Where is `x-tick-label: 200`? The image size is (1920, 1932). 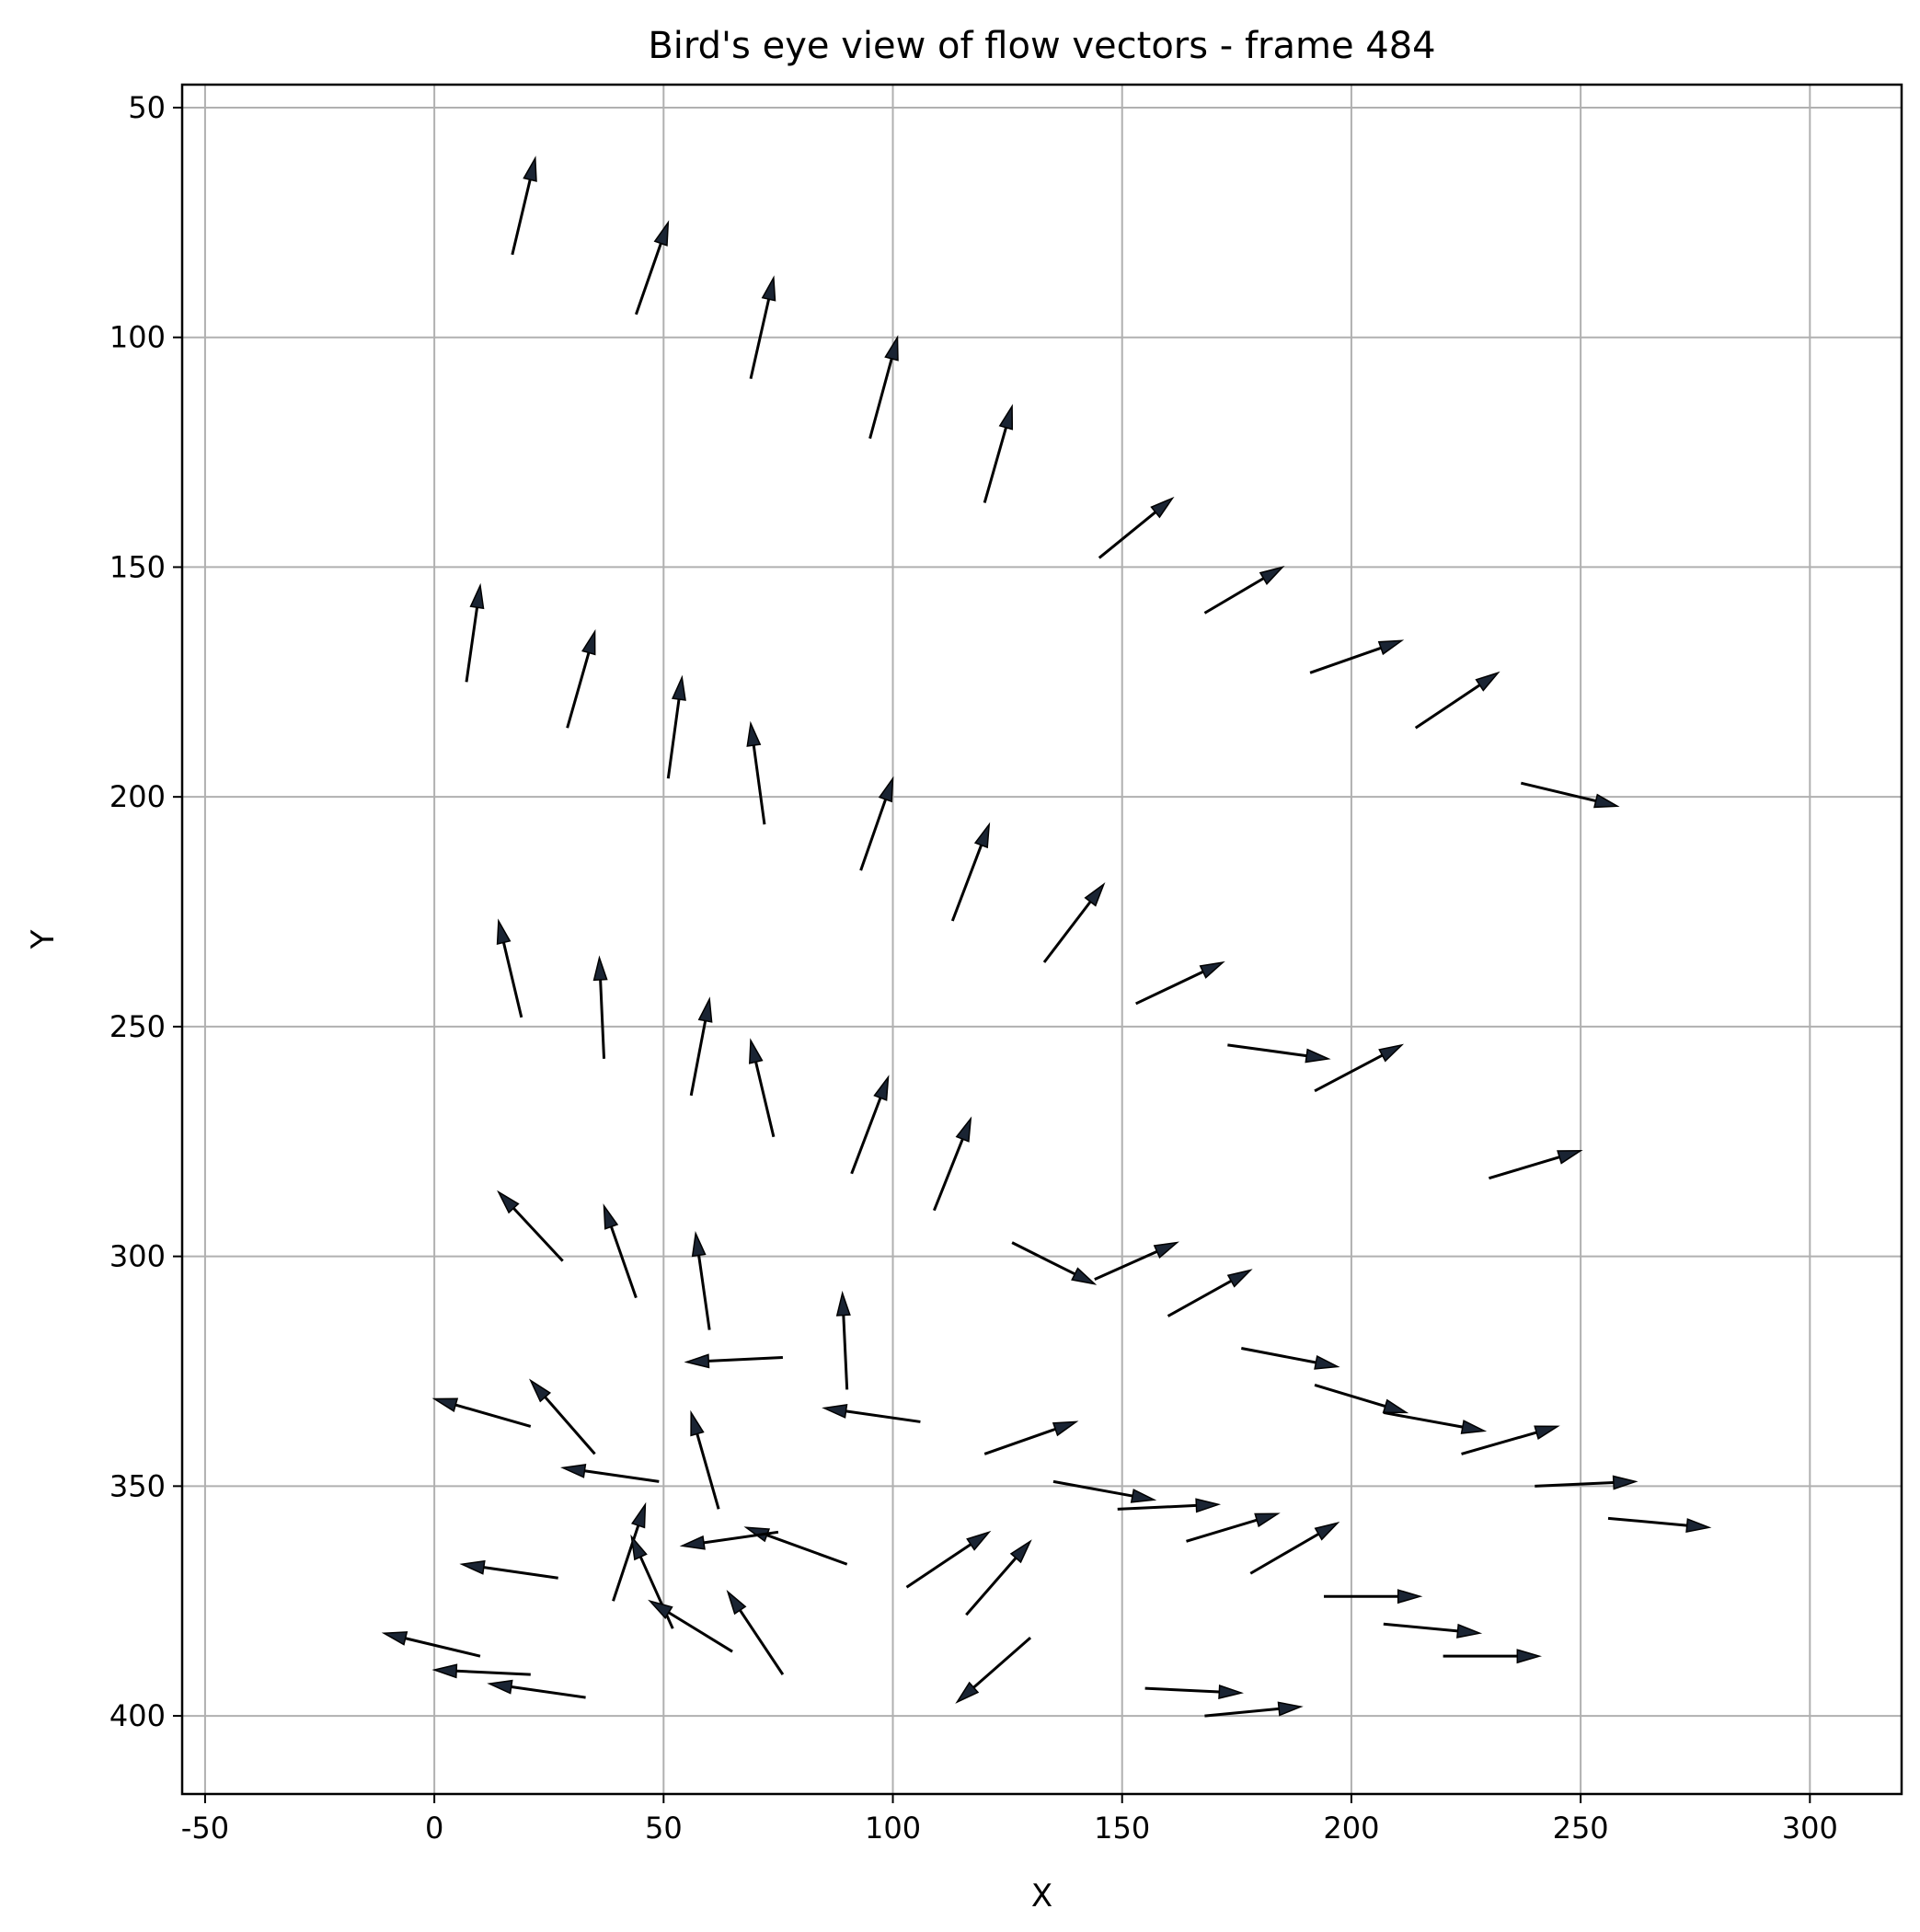 x-tick-label: 200 is located at coordinates (1351, 1828).